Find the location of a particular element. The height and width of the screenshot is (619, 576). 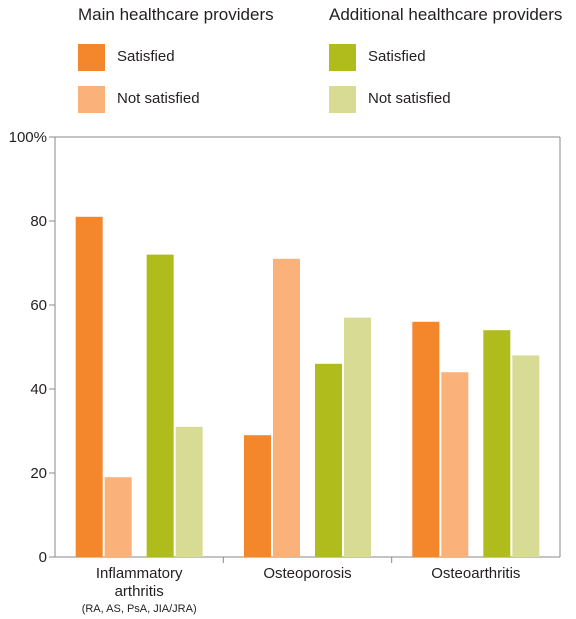

y-tick-label: 40 is located at coordinates (38, 389).